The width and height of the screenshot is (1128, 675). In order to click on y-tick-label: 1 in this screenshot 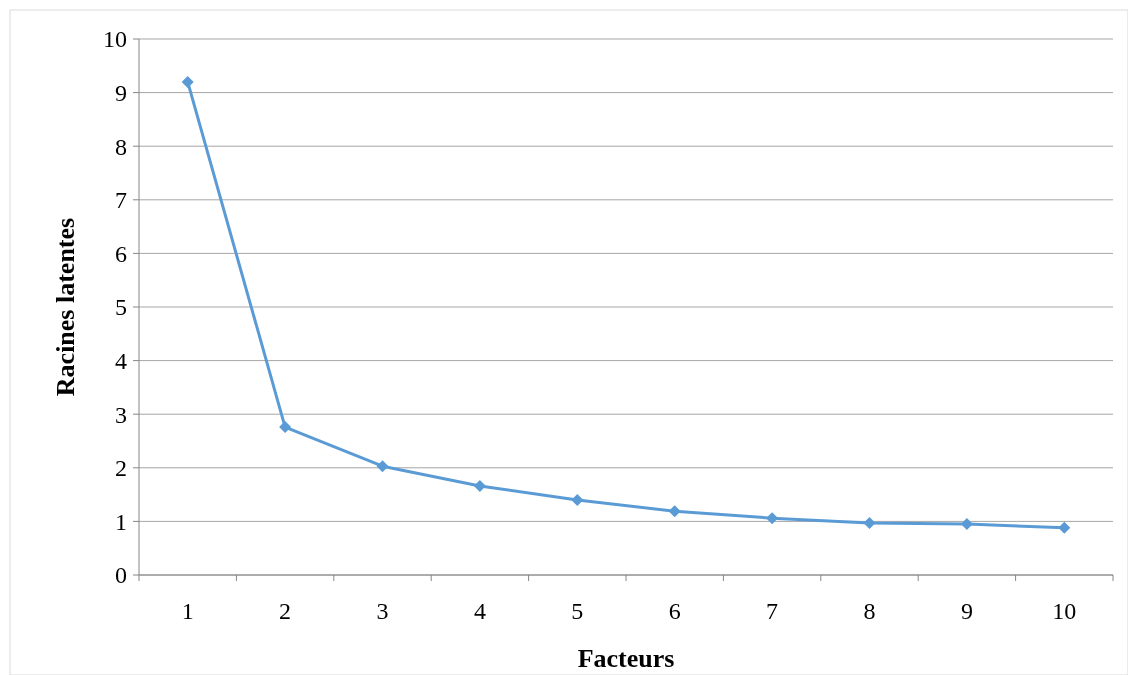, I will do `click(121, 521)`.